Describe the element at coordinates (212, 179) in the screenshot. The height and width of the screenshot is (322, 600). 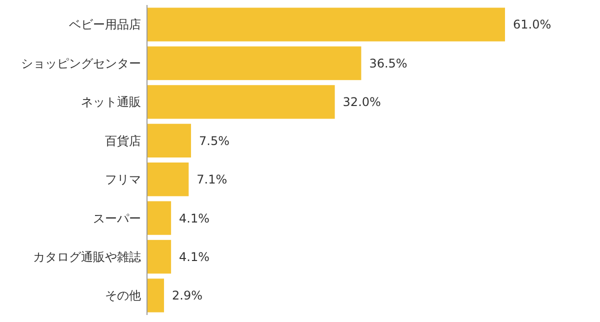
I see `data-label: 7.1%` at that location.